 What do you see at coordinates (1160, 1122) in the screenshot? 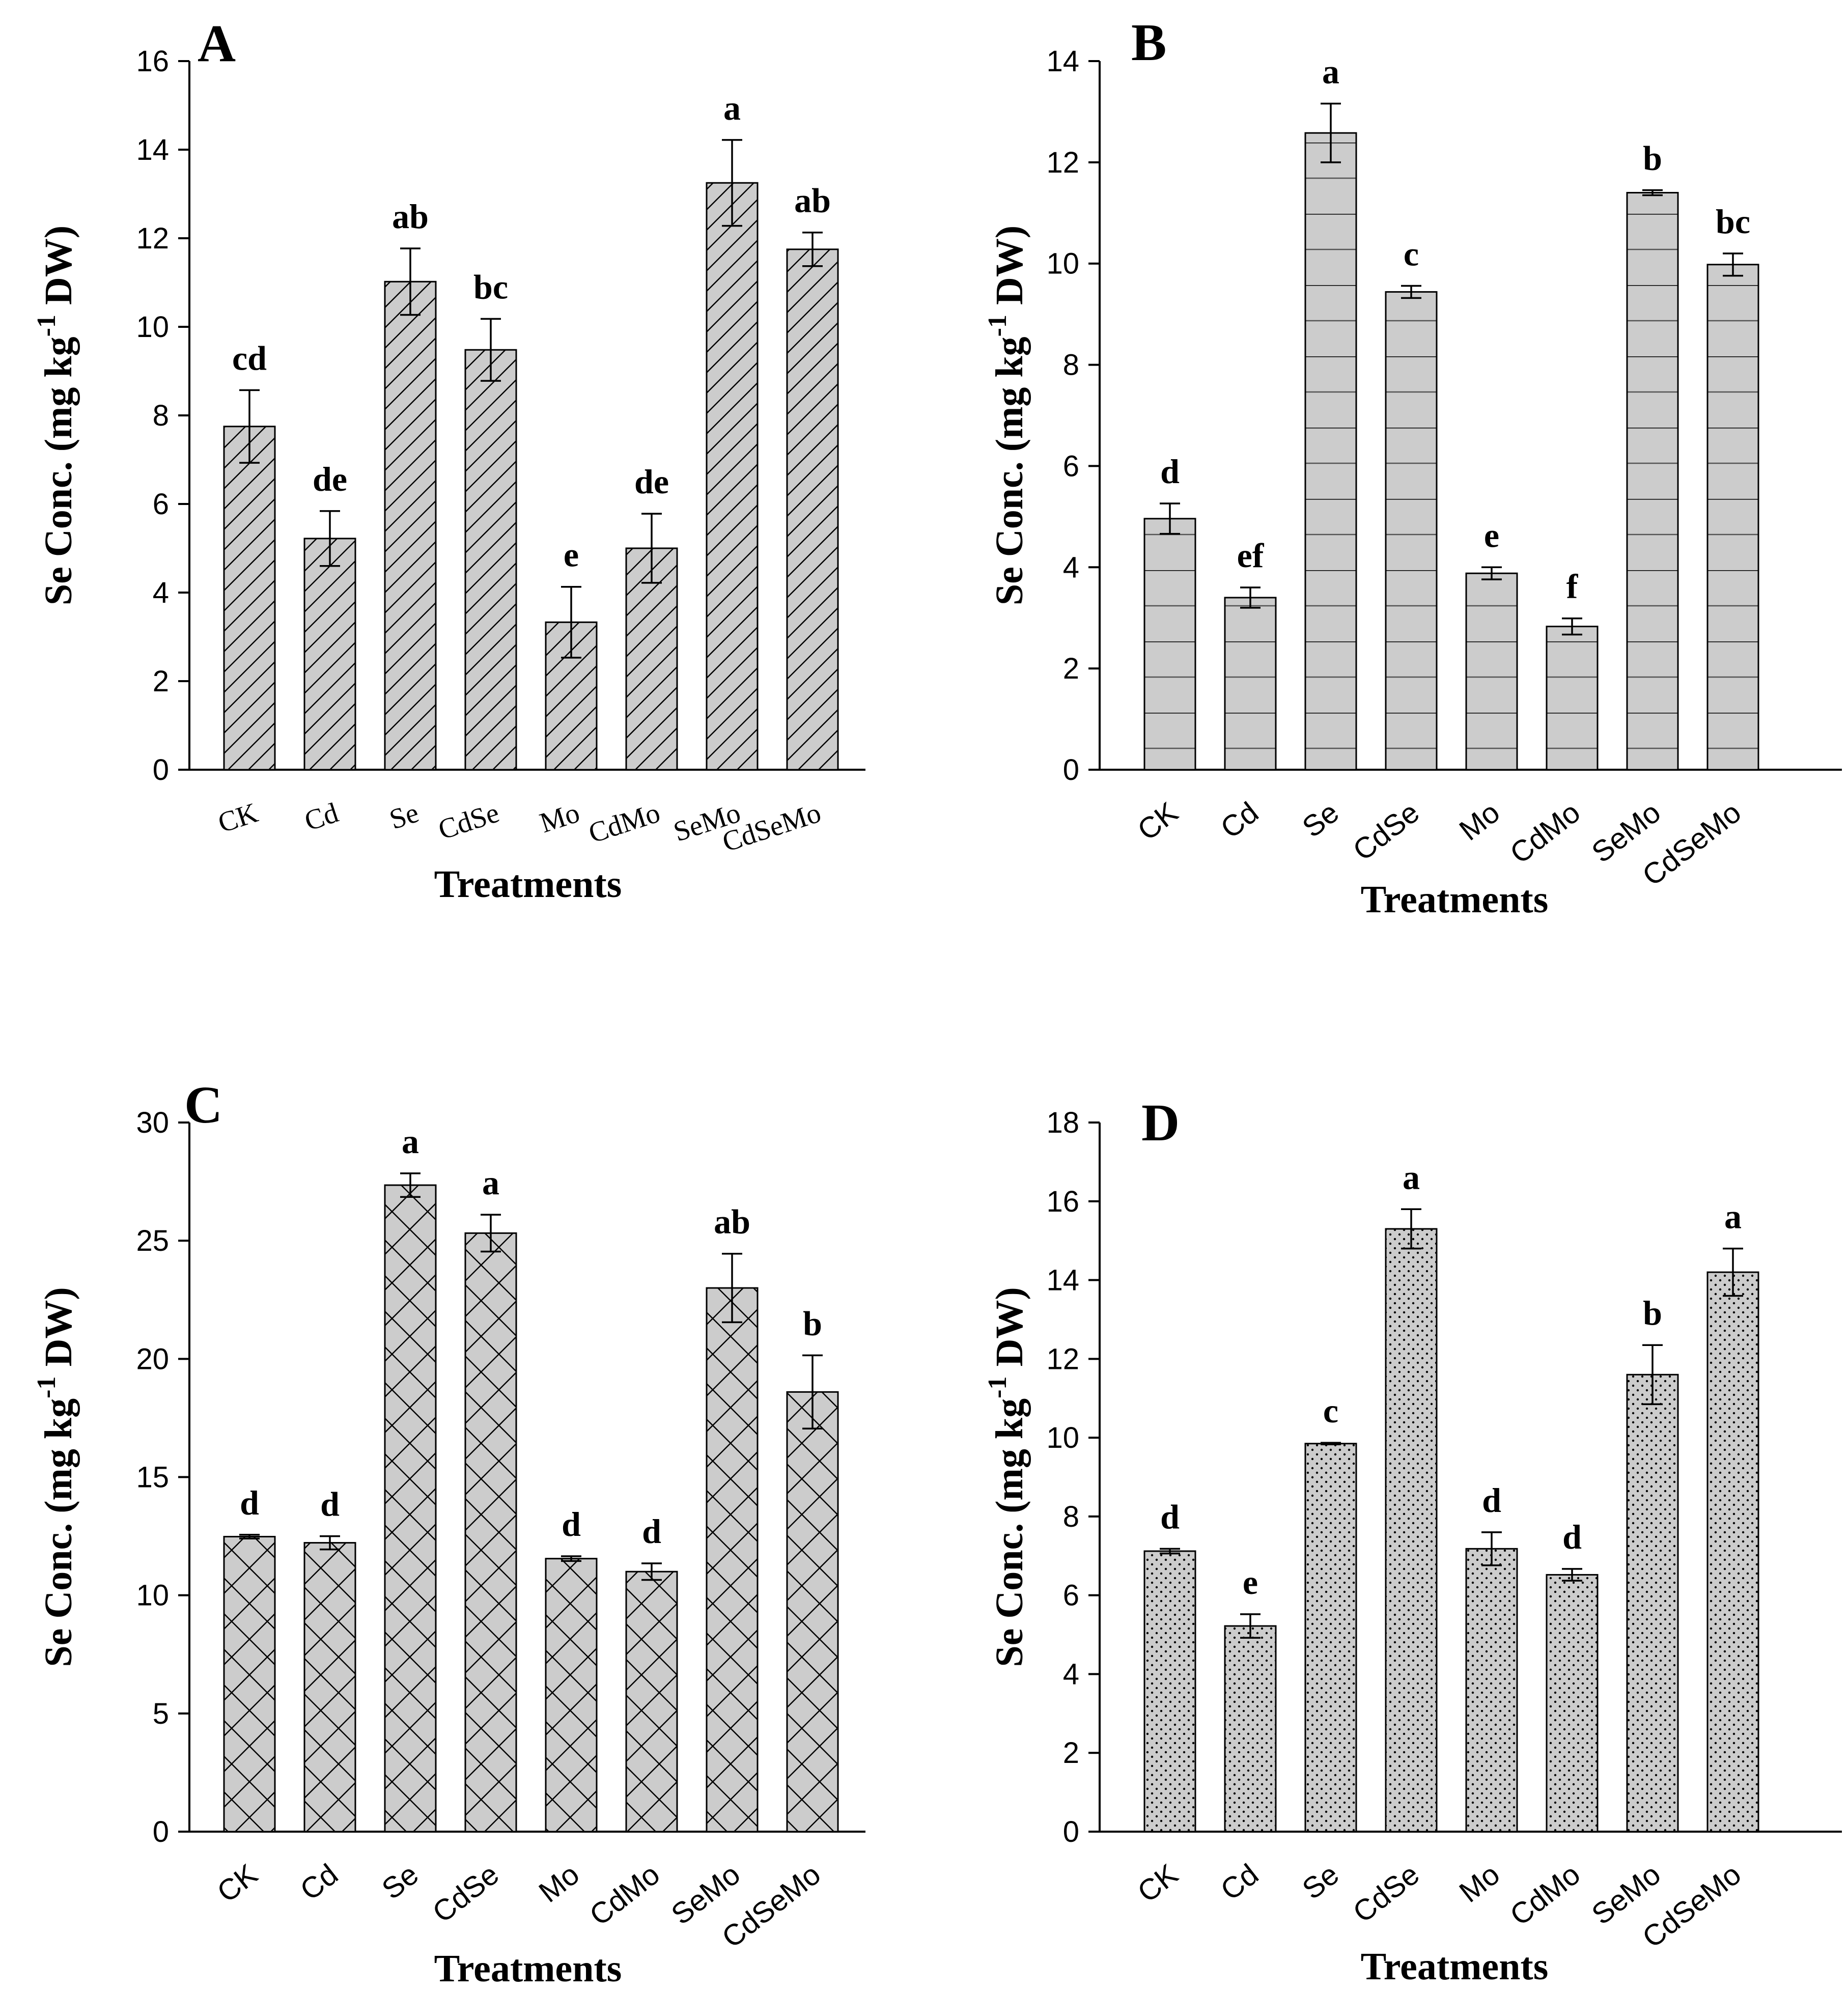
I see `panel-letter-d: D` at bounding box center [1160, 1122].